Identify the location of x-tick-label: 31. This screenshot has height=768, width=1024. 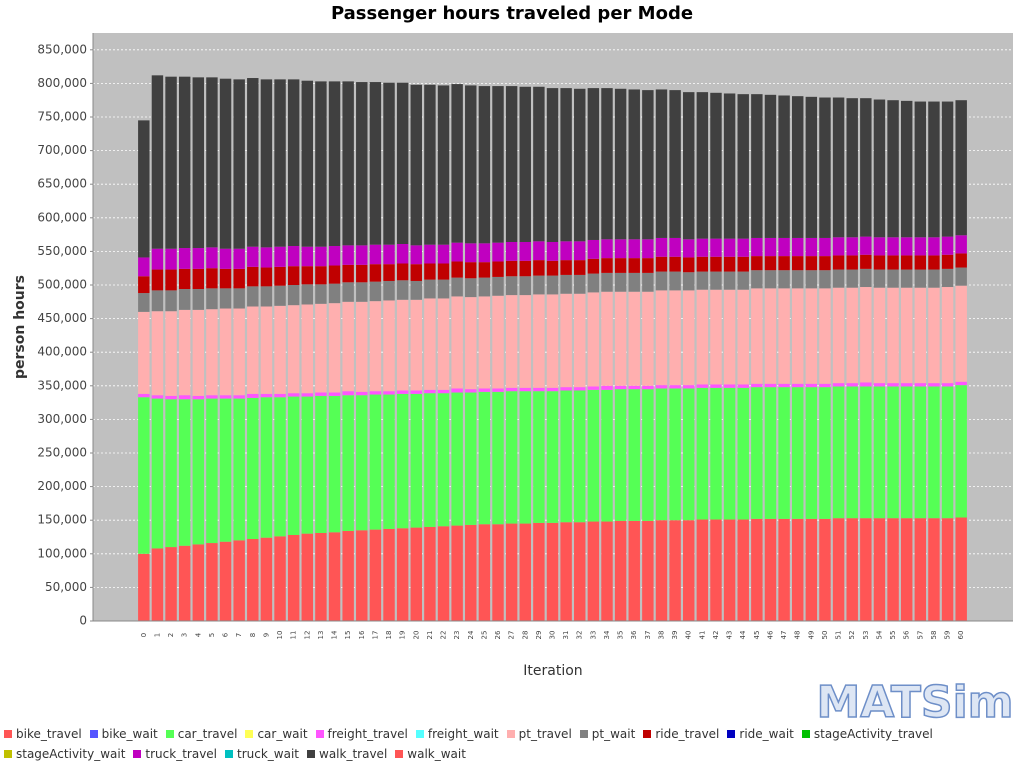
(566, 635).